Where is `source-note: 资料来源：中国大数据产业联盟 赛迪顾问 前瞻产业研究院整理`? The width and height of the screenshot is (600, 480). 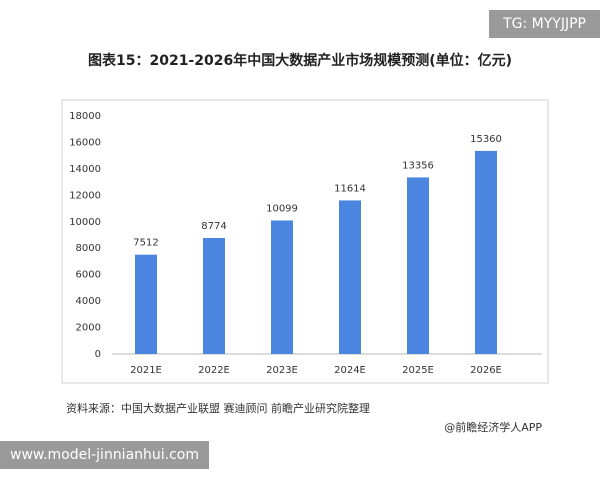
source-note: 资料来源：中国大数据产业联盟 赛迪顾问 前瞻产业研究院整理 is located at coordinates (218, 408).